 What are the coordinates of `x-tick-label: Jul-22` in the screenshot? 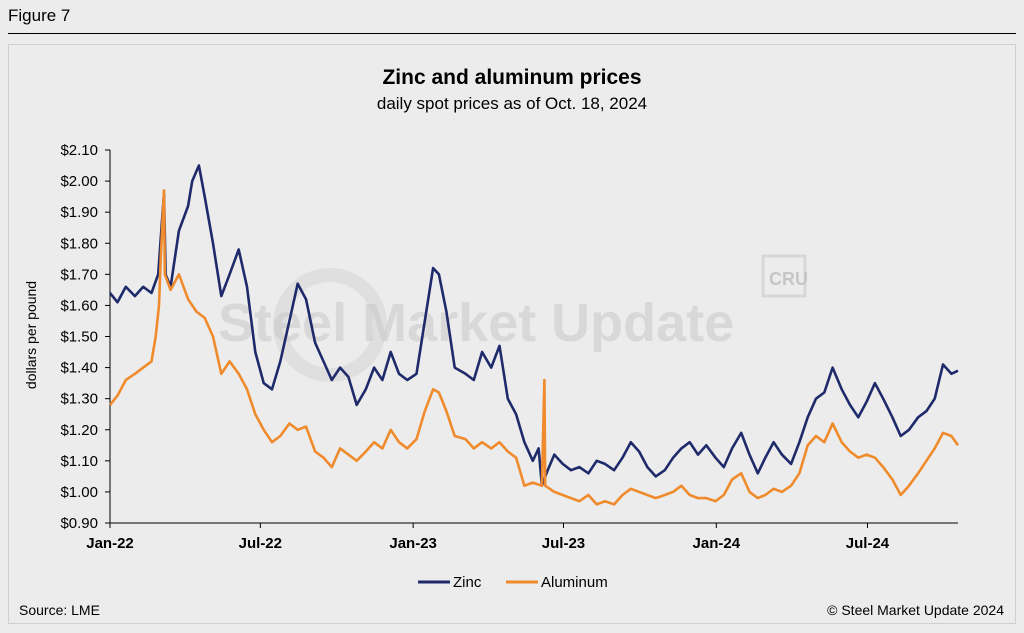 It's located at (260, 543).